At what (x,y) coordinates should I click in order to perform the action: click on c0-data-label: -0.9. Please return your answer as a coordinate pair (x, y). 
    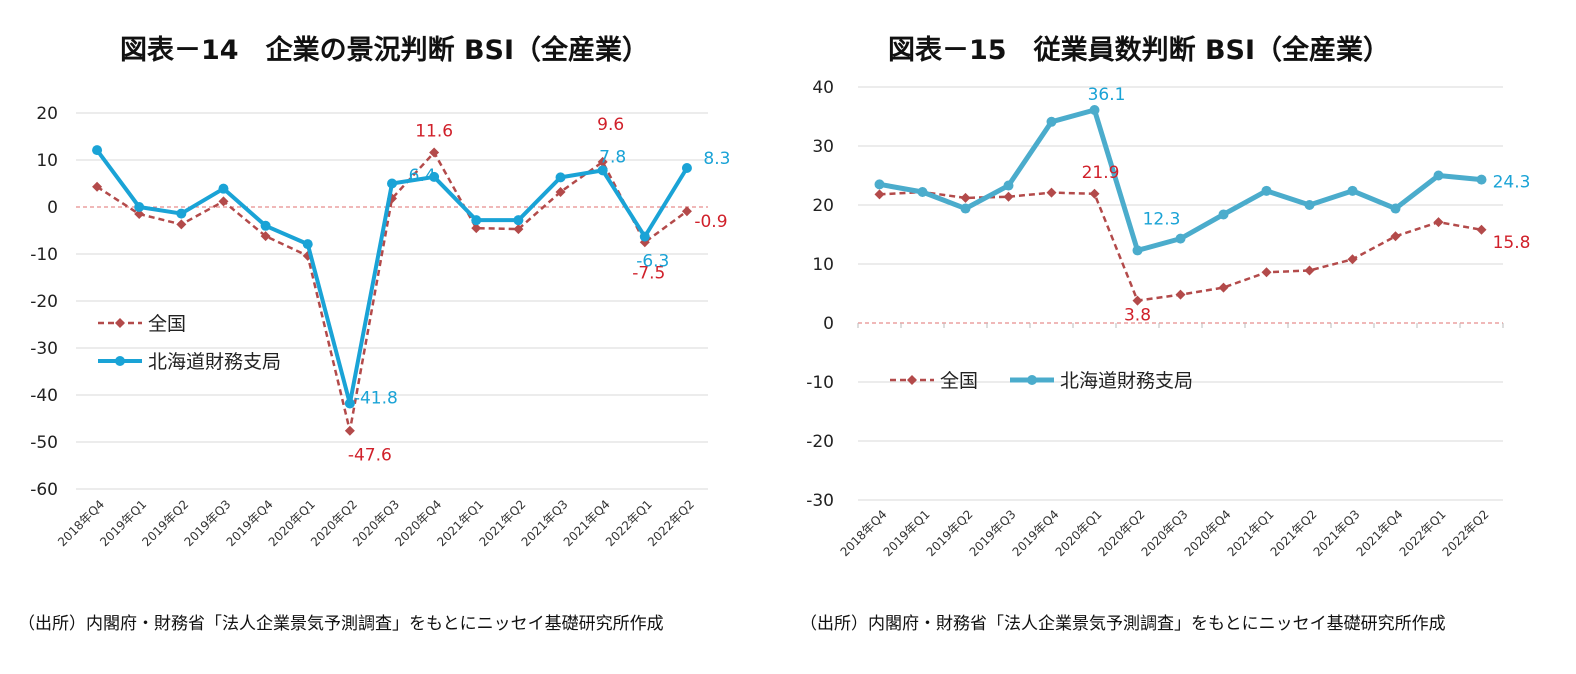
    Looking at the image, I should click on (710, 222).